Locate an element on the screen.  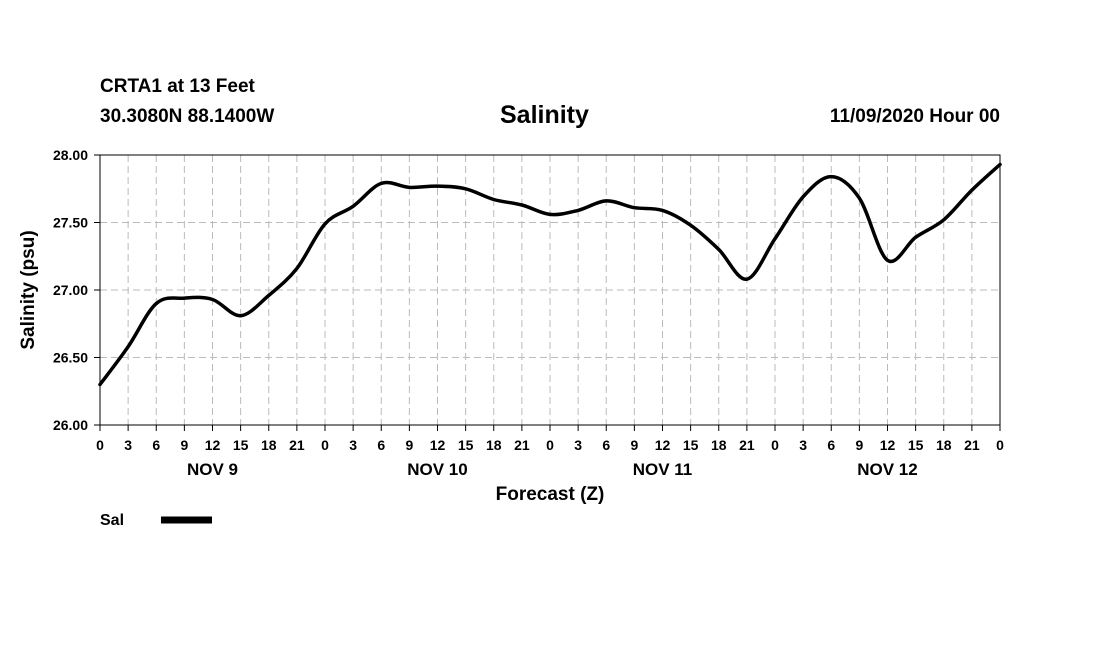
day-label: NOV 9 is located at coordinates (212, 469).